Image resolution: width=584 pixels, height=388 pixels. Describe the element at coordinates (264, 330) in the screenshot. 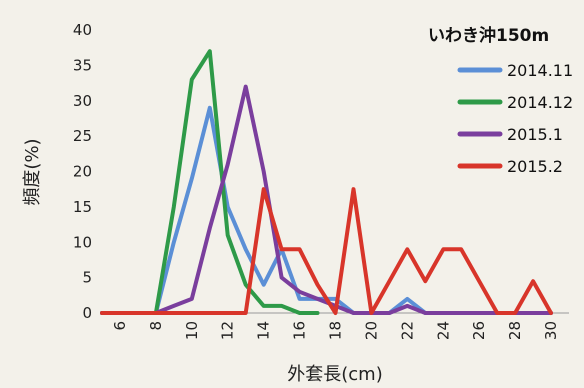

I see `x-tick-label: 14` at that location.